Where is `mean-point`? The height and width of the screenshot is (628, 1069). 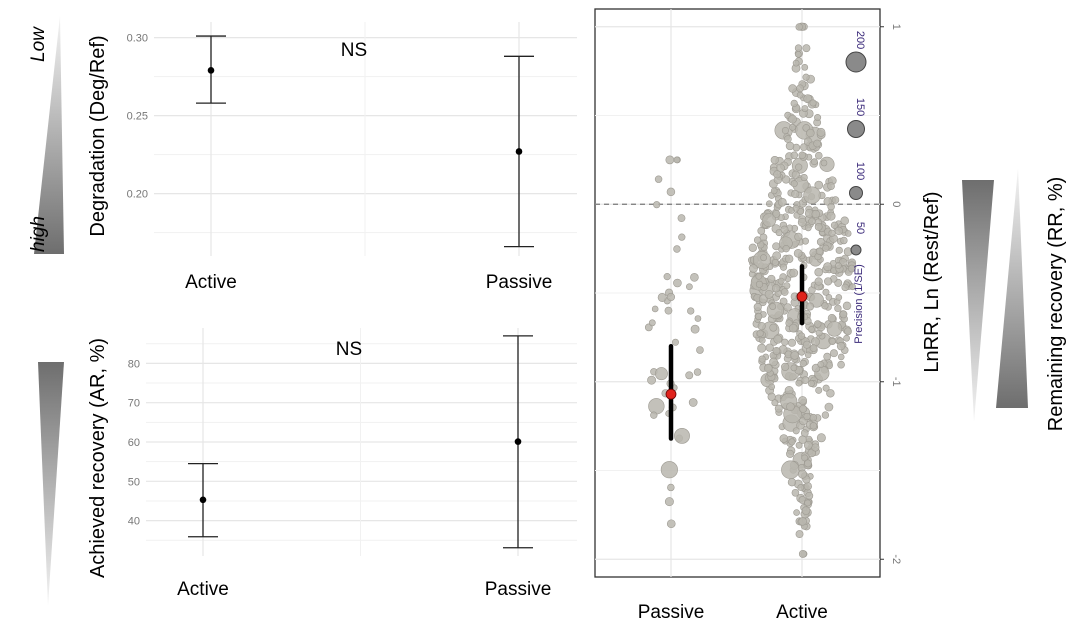 mean-point is located at coordinates (203, 500).